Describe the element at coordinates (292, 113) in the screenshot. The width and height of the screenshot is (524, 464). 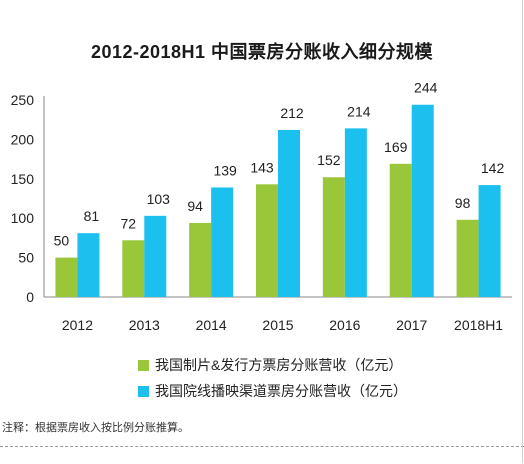
I see `data-label: 212` at that location.